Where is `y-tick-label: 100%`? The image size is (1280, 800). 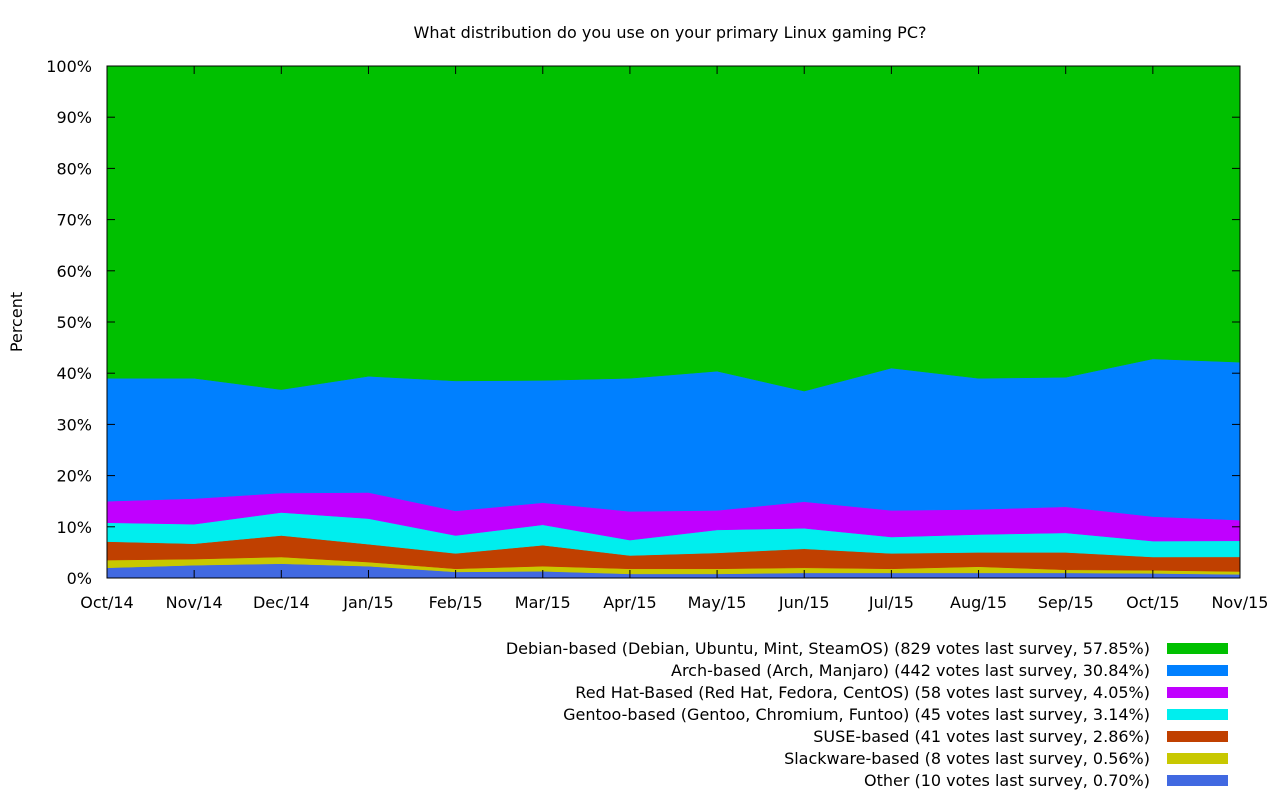 y-tick-label: 100% is located at coordinates (69, 66).